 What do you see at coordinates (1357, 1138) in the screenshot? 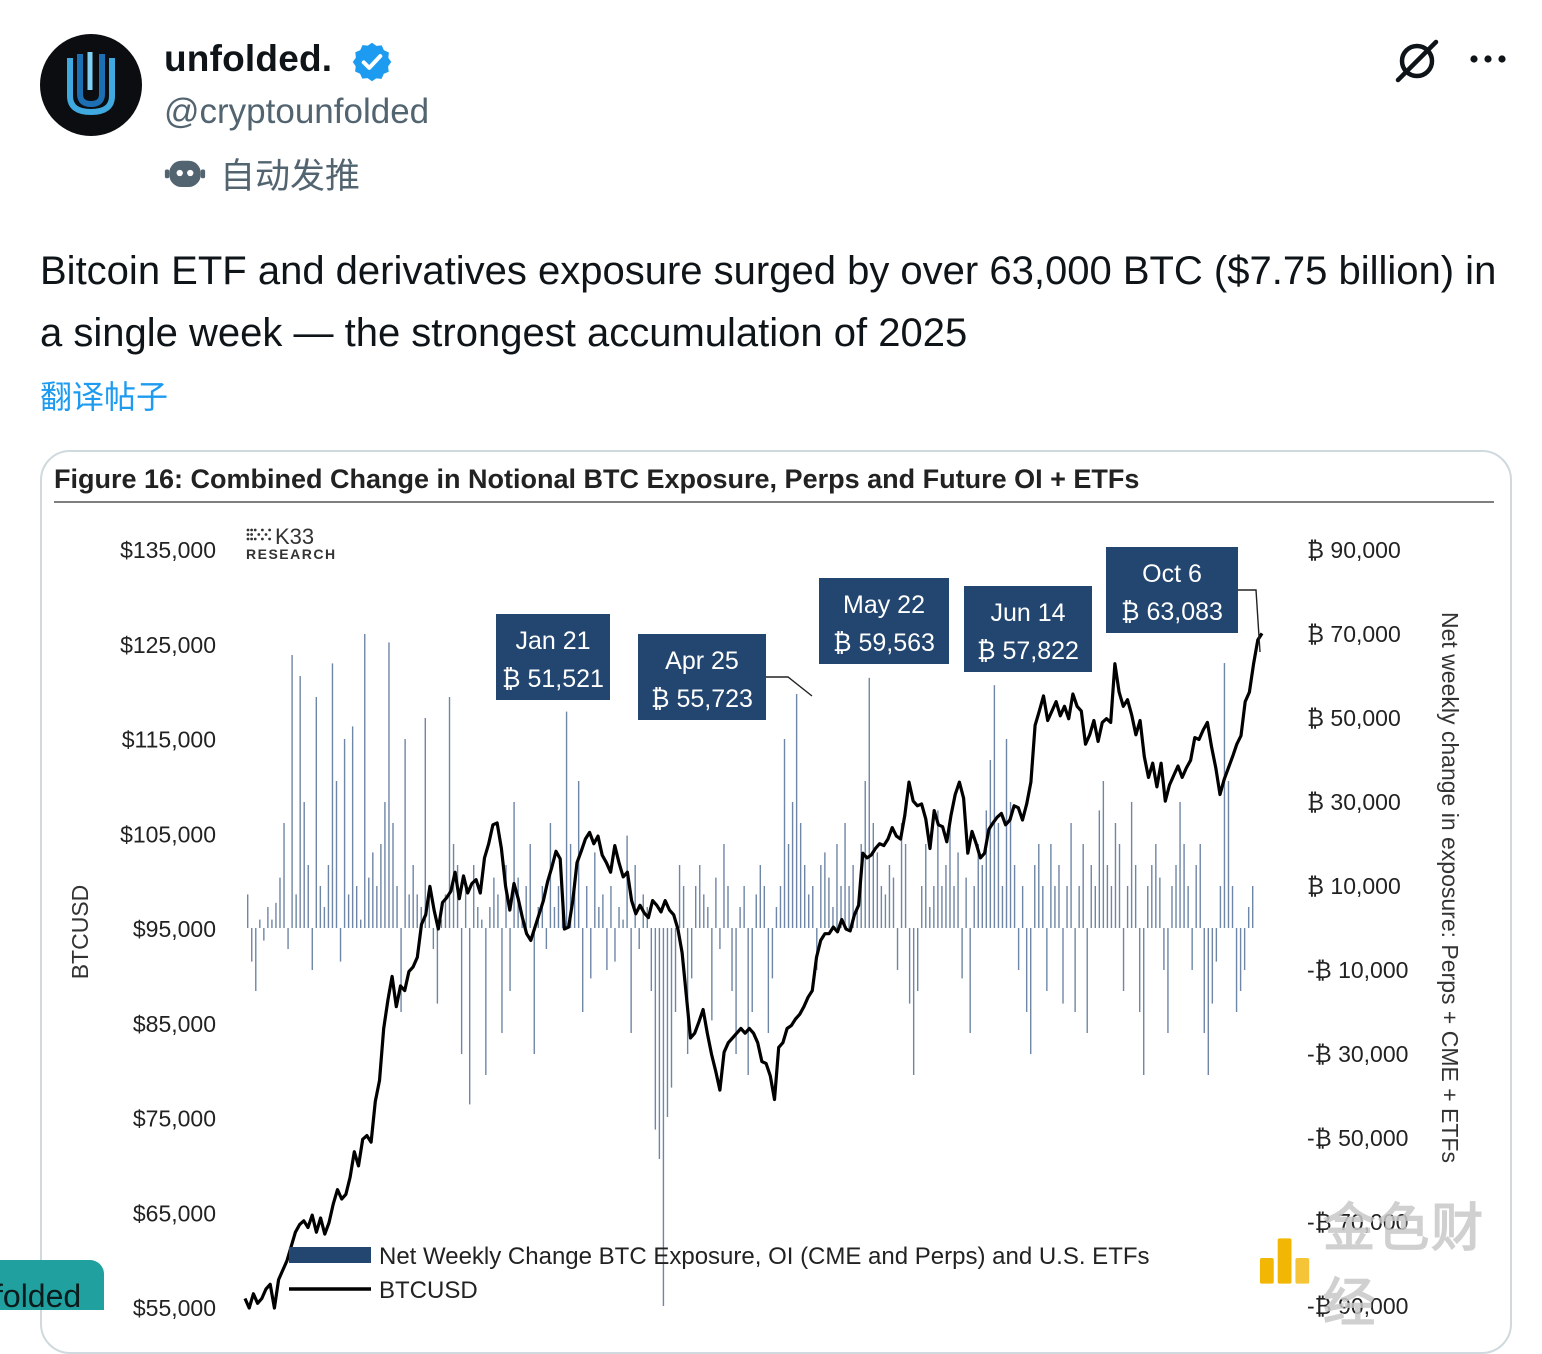
I see `y2-tick-label: -₿ 50,000` at bounding box center [1357, 1138].